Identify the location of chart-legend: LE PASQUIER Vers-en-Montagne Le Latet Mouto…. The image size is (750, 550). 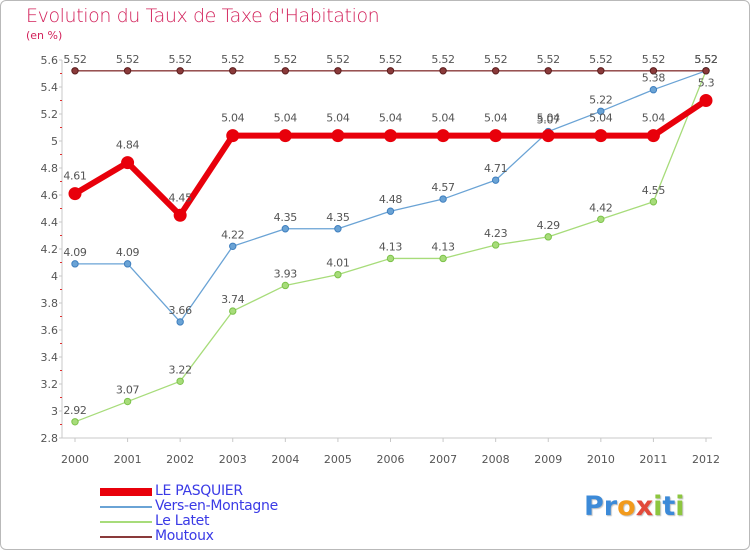
(189, 514).